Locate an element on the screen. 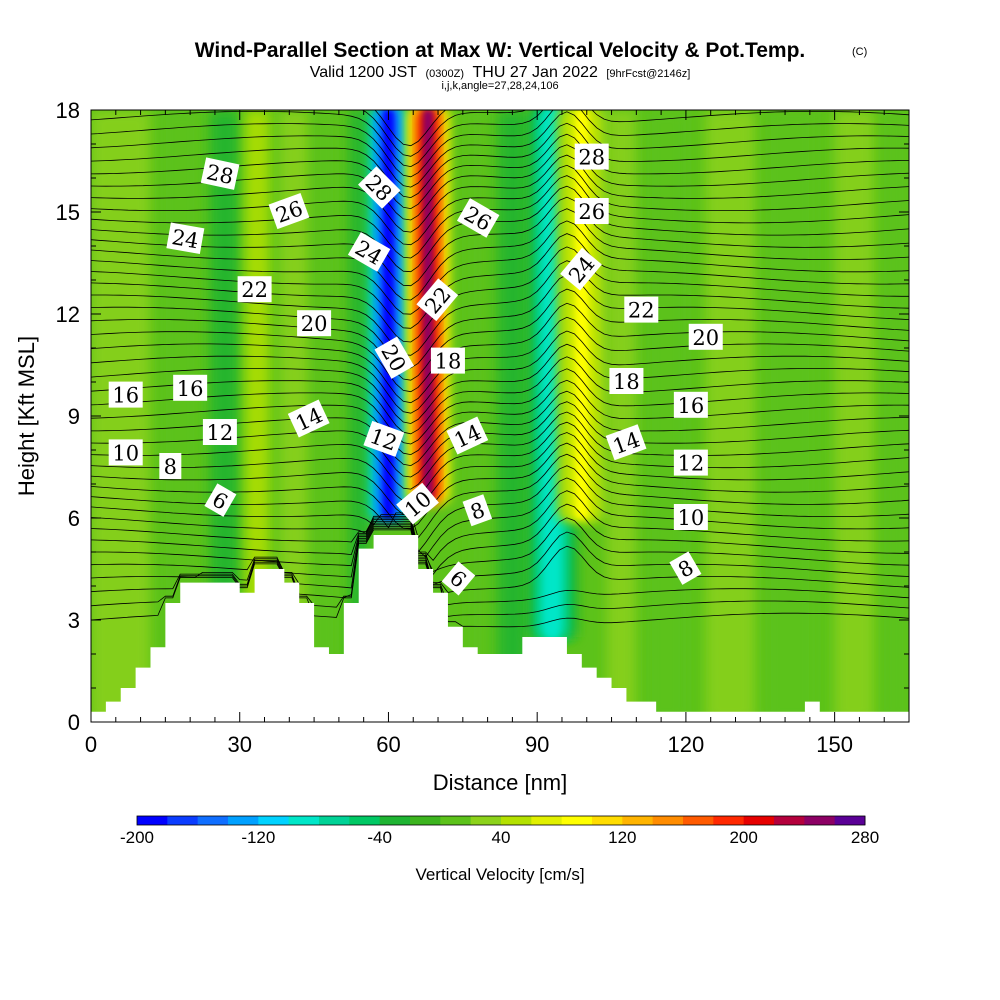  x-tick-label: 90 is located at coordinates (537, 744).